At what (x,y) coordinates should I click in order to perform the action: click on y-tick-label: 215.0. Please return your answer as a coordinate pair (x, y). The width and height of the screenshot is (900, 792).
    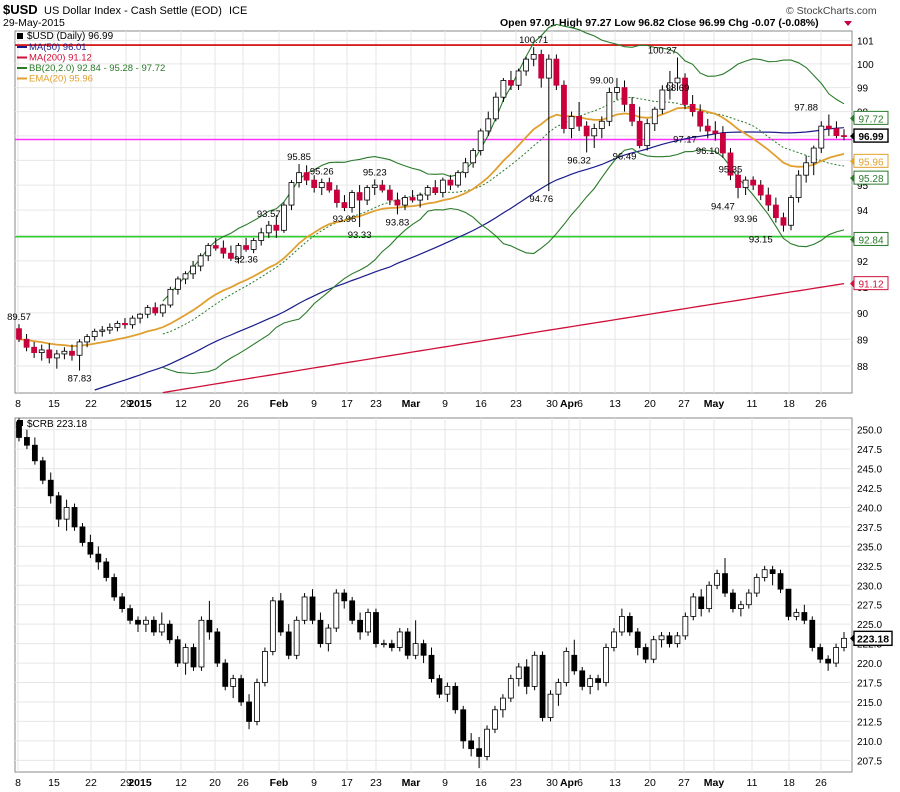
    Looking at the image, I should click on (869, 703).